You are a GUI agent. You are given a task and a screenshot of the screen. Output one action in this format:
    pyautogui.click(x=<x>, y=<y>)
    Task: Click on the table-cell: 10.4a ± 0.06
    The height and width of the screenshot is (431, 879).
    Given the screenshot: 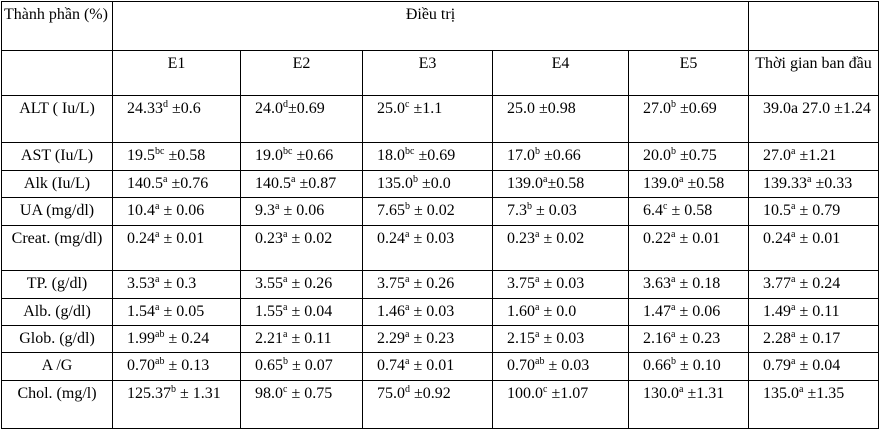 What is the action you would take?
    pyautogui.click(x=176, y=211)
    